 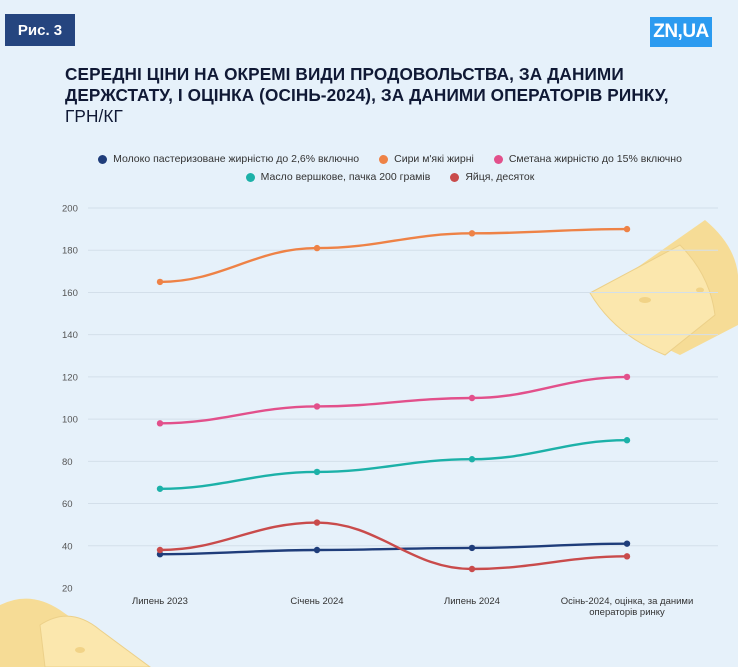 I want to click on legend-label-eggs: Яйця, десяток, so click(x=500, y=177).